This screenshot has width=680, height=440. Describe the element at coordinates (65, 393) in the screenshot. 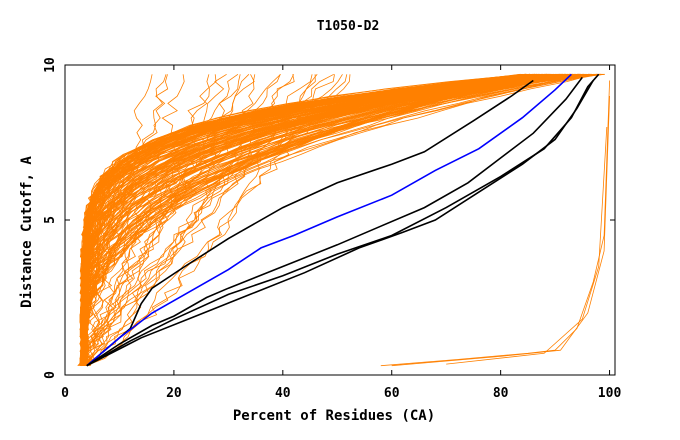

I see `x-tick-label: 0` at that location.